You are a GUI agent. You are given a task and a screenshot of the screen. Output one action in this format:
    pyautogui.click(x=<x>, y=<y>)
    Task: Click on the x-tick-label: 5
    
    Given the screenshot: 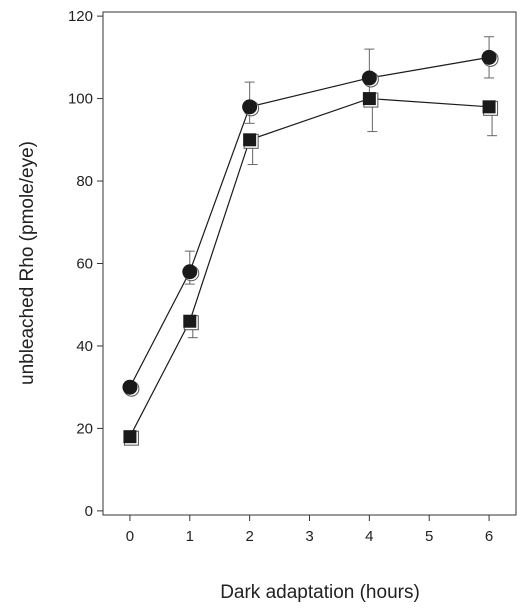 What is the action you would take?
    pyautogui.click(x=429, y=536)
    